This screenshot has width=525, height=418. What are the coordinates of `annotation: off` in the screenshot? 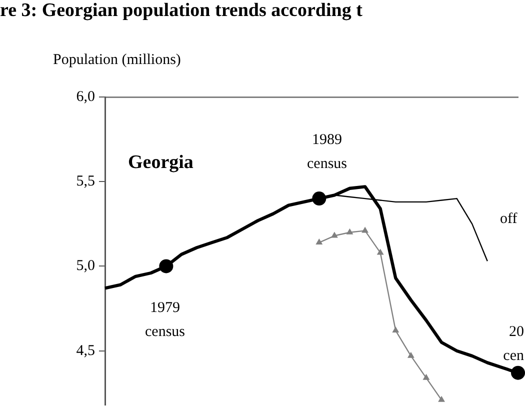 It's located at (509, 218).